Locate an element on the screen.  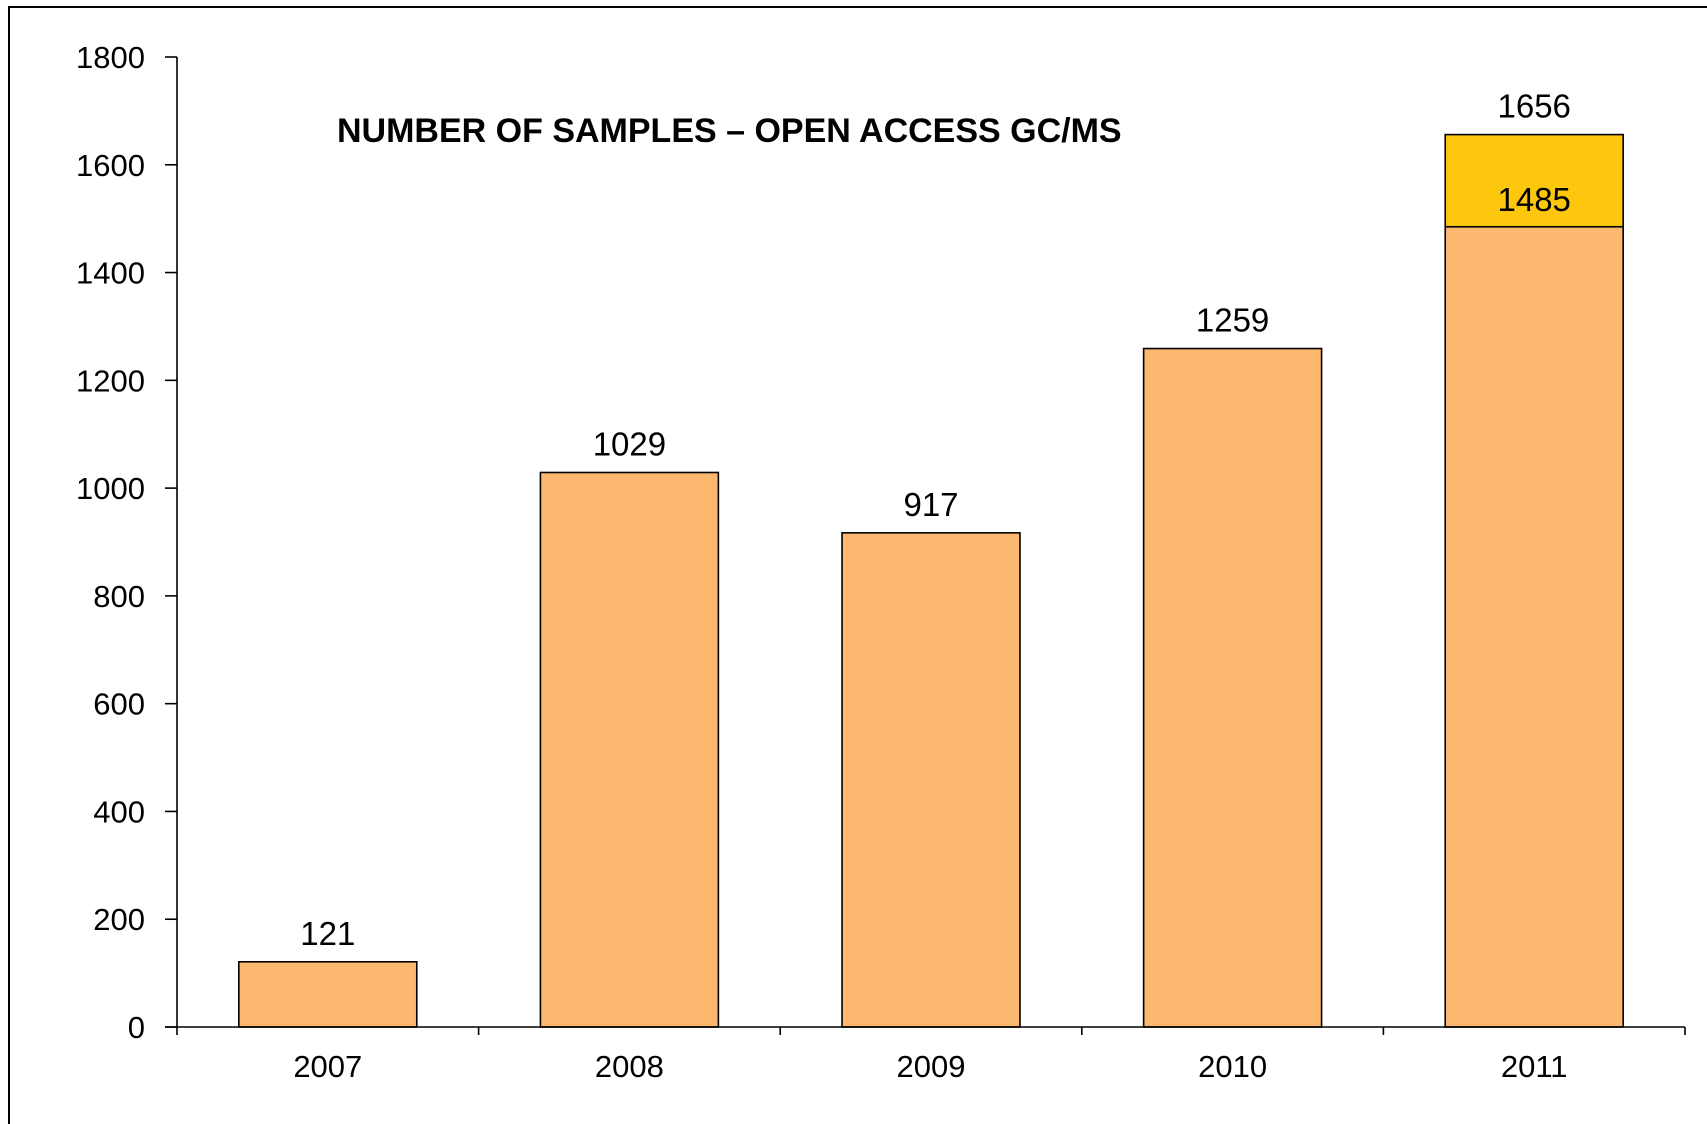
y-tick-label-1600: 1600 is located at coordinates (110, 165).